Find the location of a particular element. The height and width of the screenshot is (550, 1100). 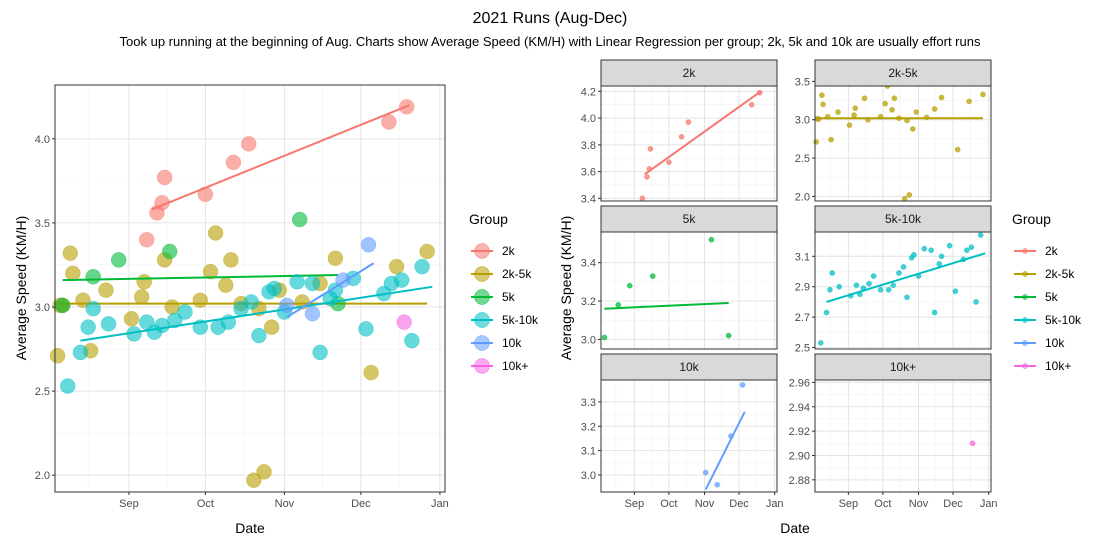

facet-10k+-panel: 2.88 2.90 2.92 2.94 2.96 Sep Oct Nov Dec Jan 10k+ is located at coordinates (893, 431).